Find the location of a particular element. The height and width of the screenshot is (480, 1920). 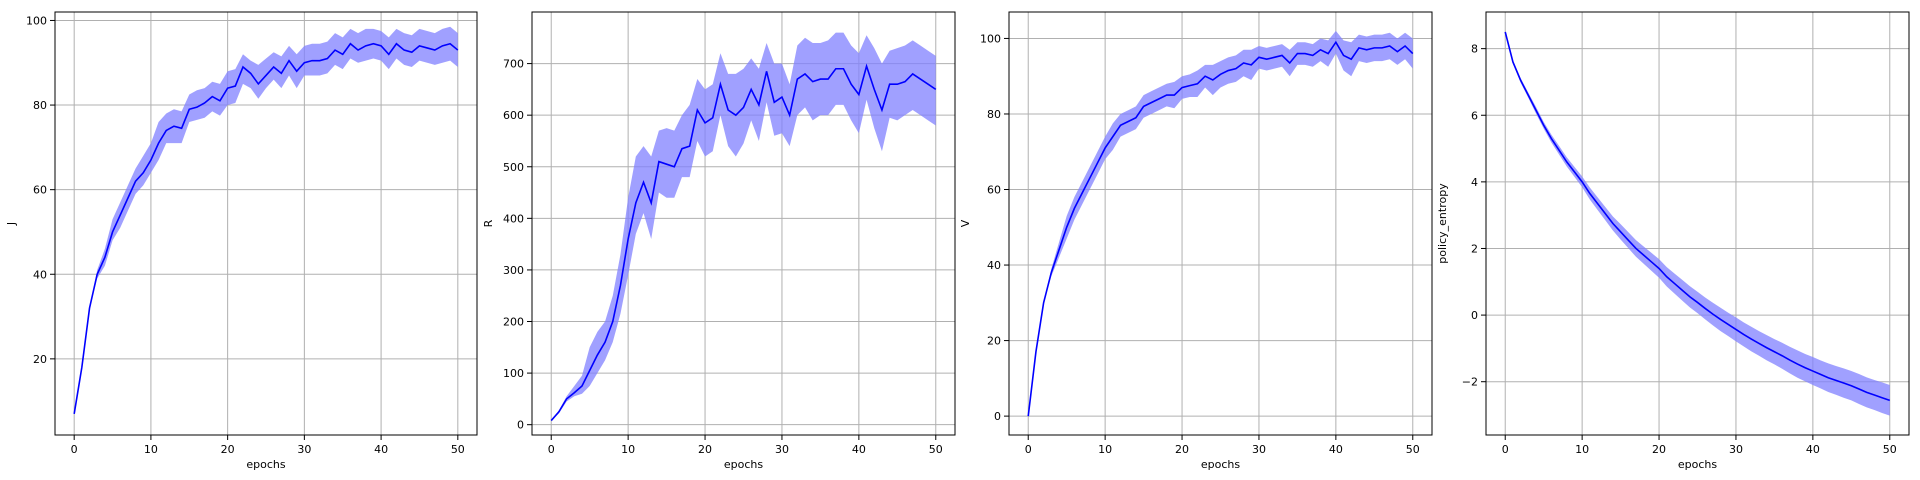

y-tick-label: −2 is located at coordinates (1470, 382).